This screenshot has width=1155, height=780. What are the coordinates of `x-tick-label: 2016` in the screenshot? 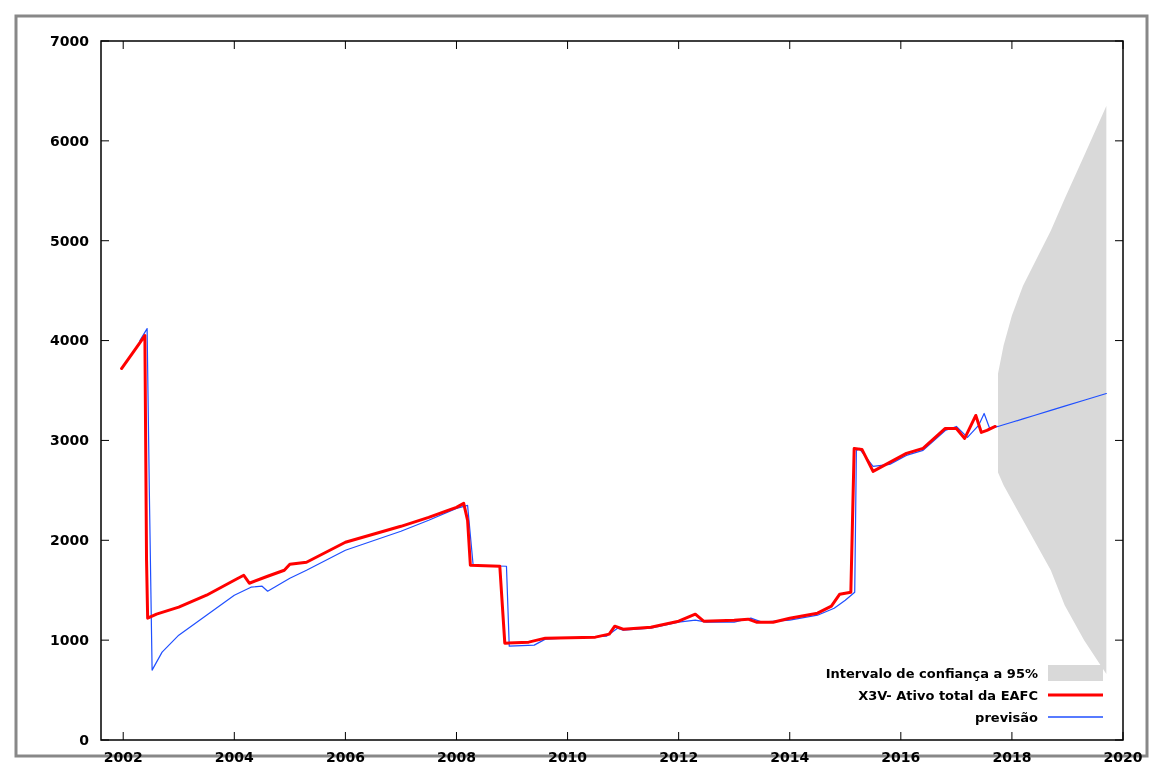 It's located at (901, 757).